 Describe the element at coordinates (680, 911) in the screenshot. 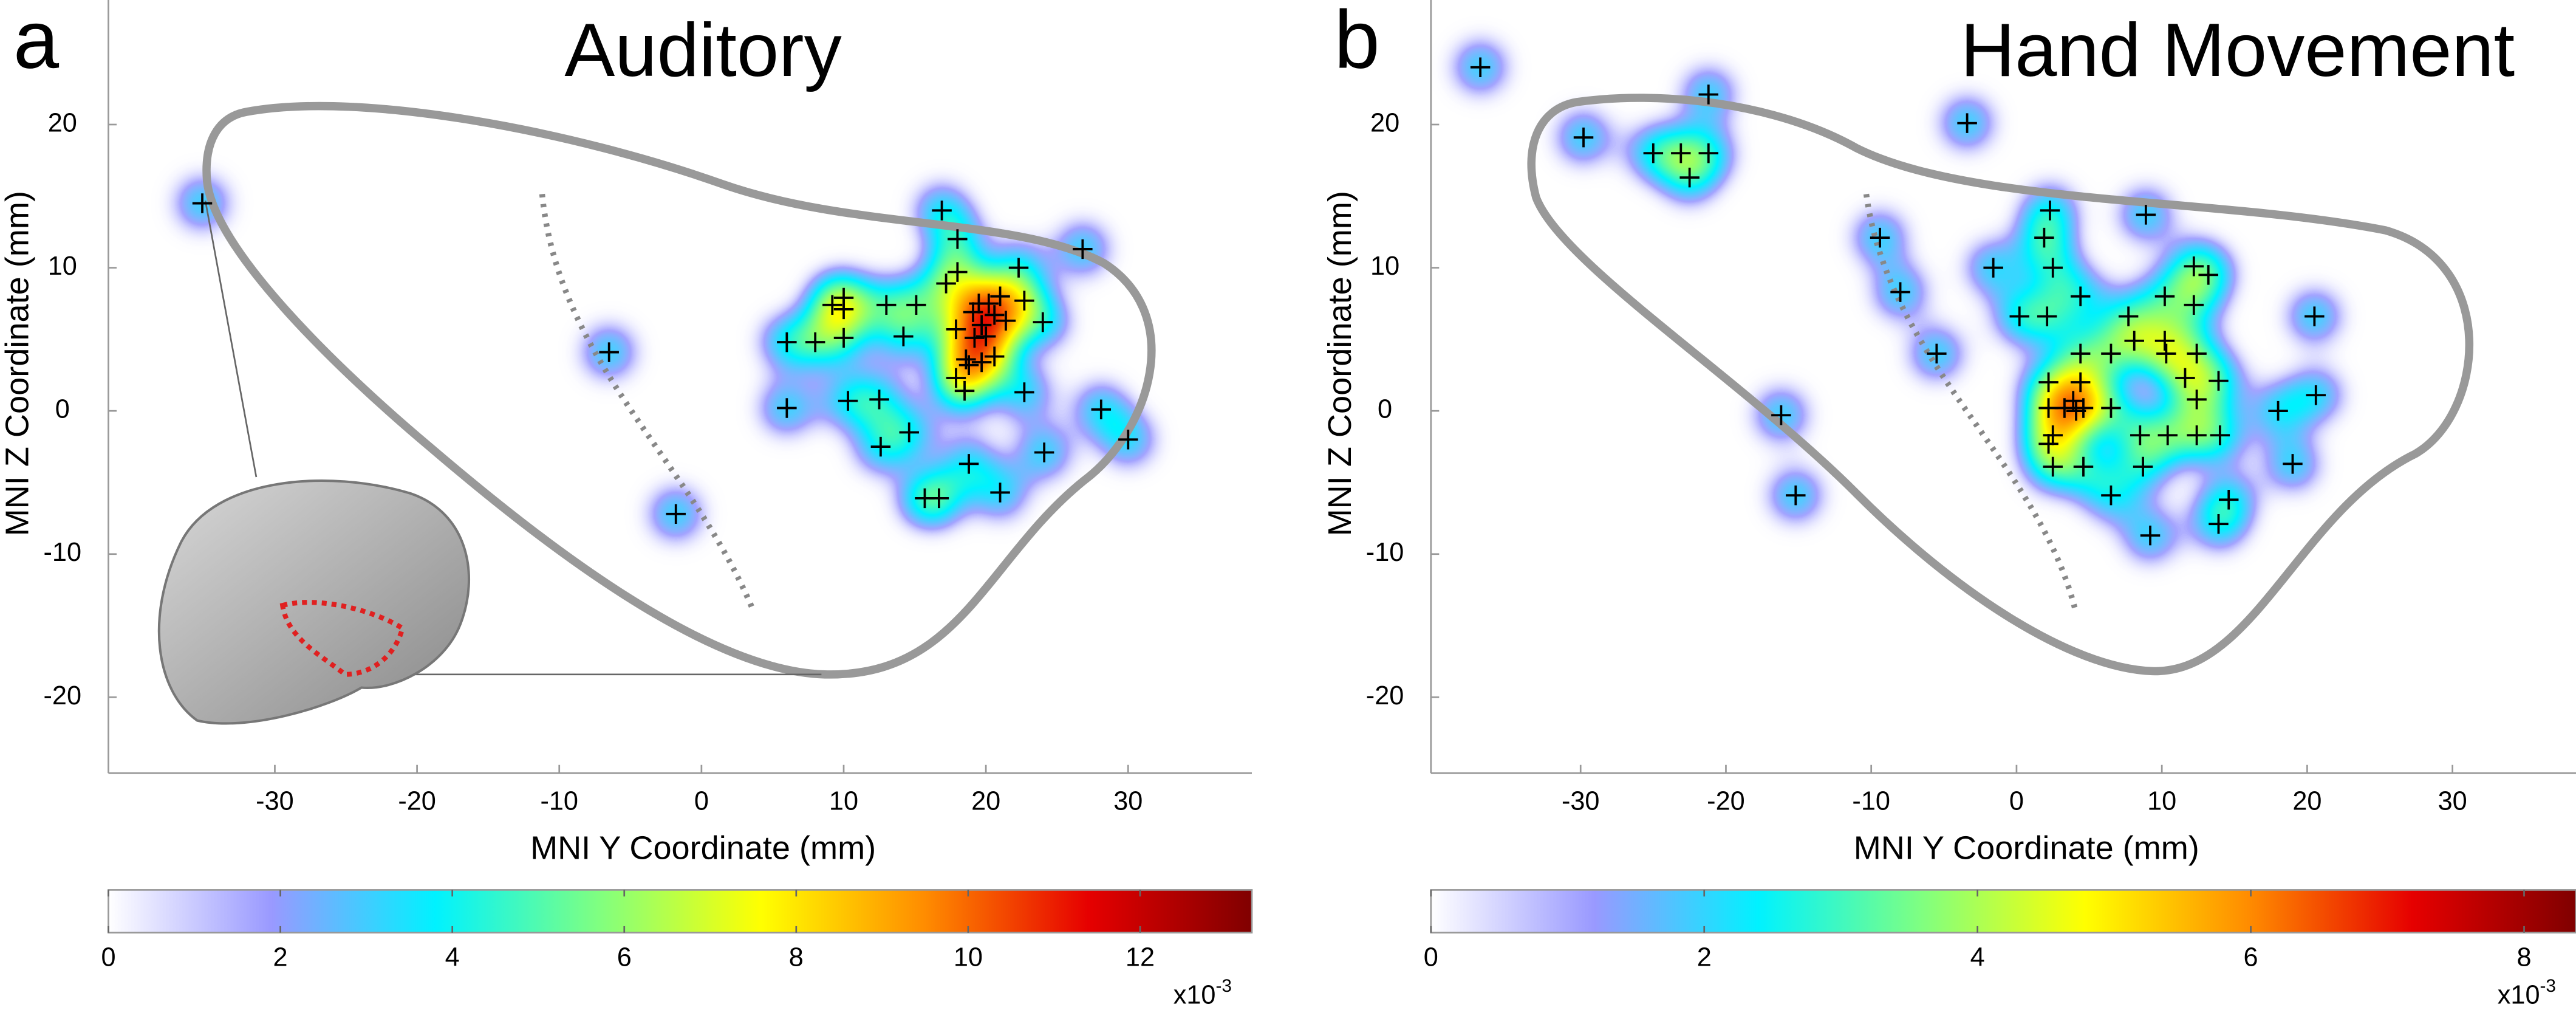

I see `colorbar` at that location.